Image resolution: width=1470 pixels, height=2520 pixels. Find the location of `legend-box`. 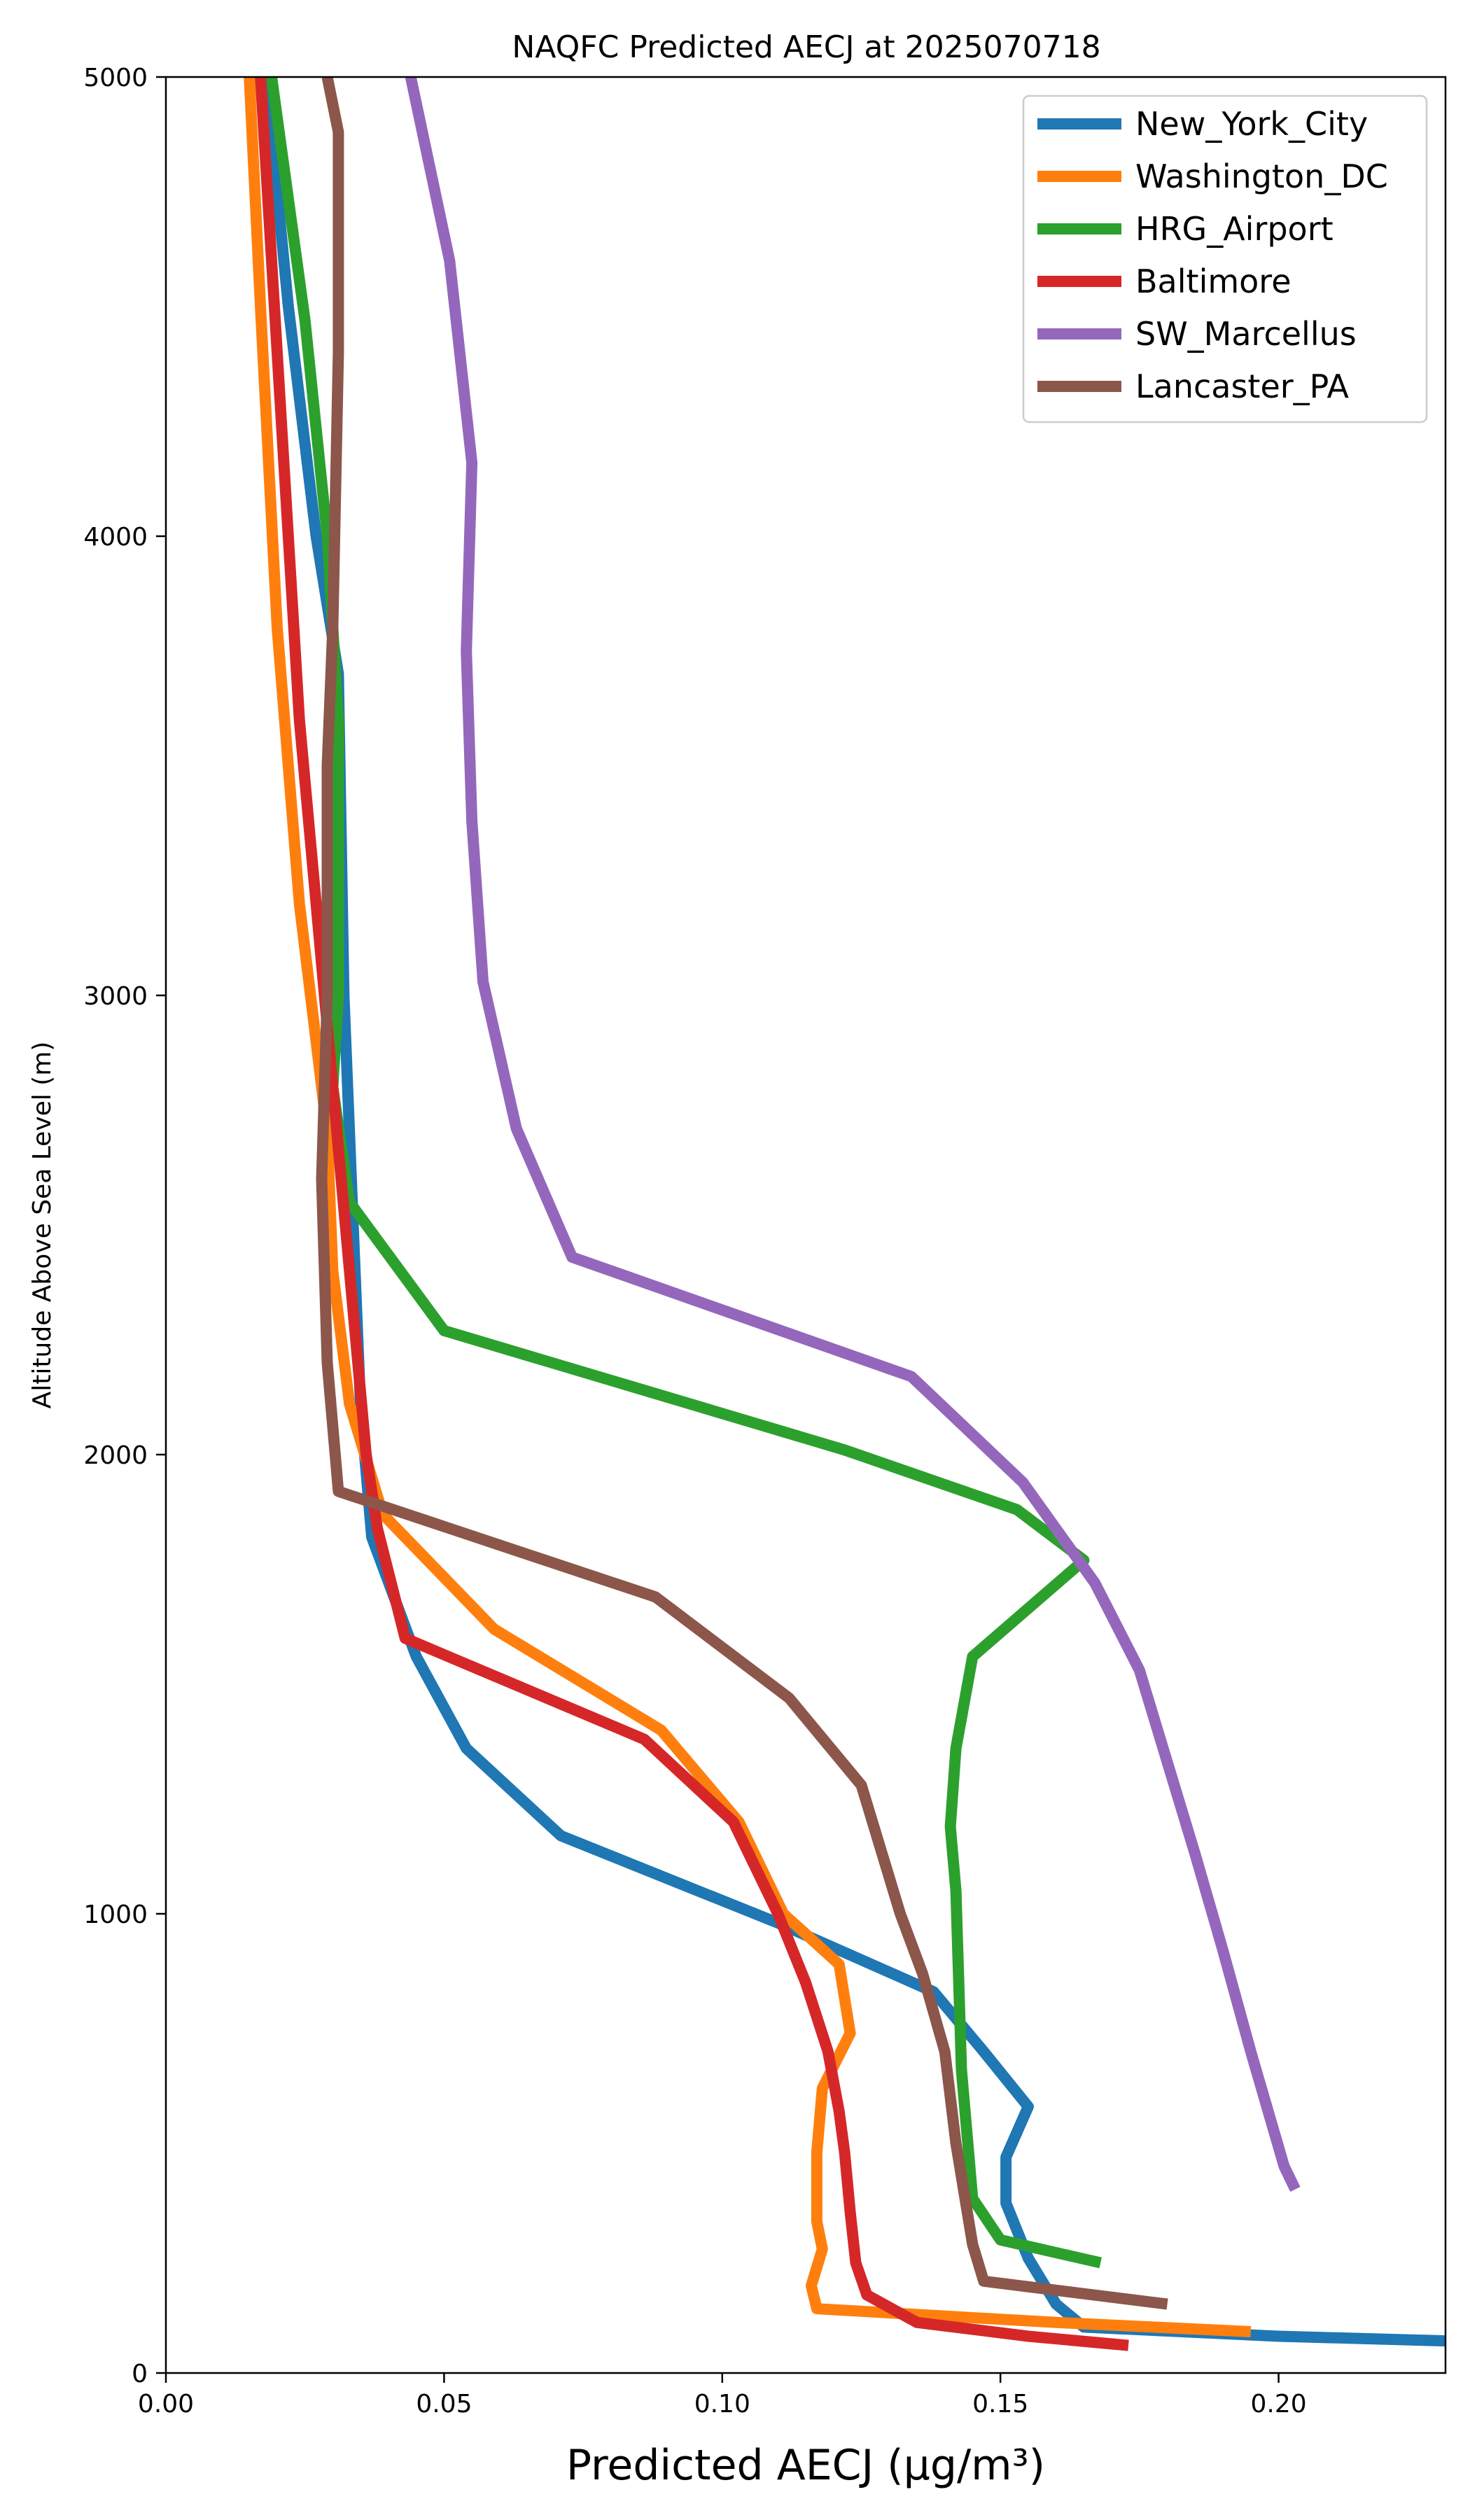

legend-box is located at coordinates (1225, 259).